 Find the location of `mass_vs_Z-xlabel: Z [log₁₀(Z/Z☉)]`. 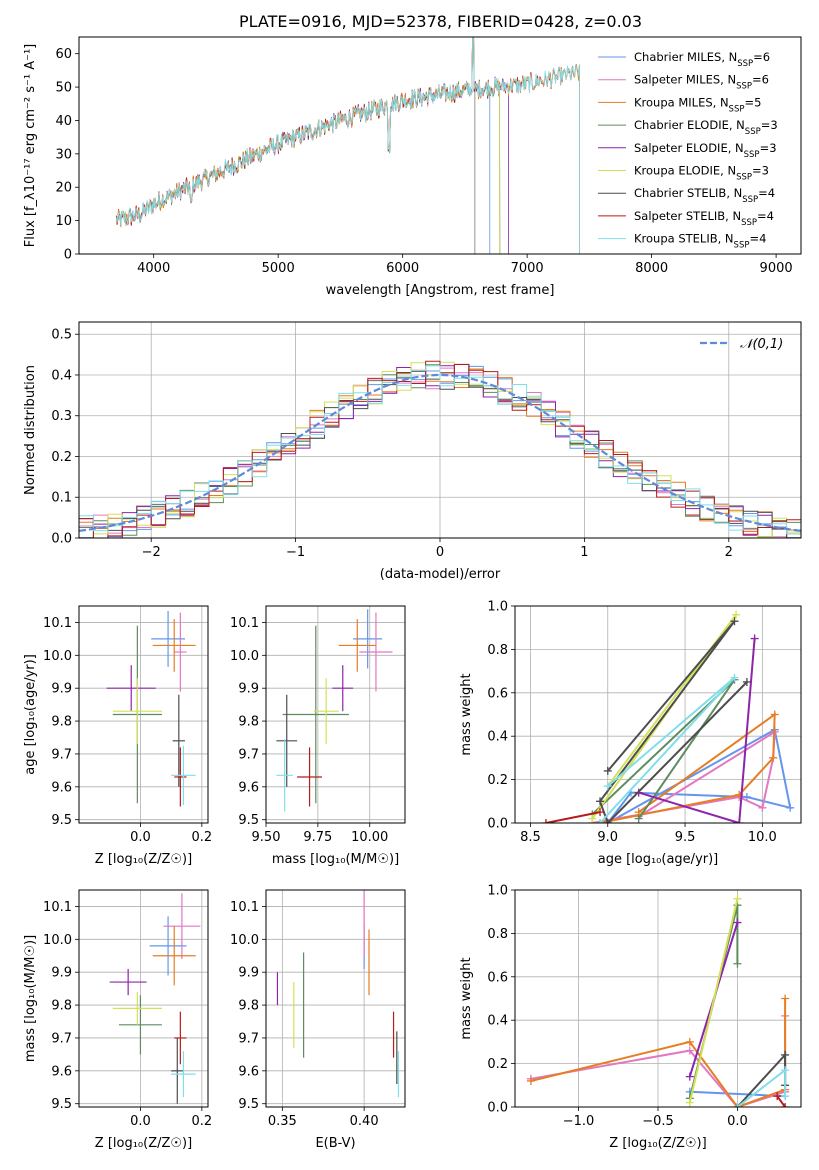

mass_vs_Z-xlabel: Z [log₁₀(Z/Z☉)] is located at coordinates (143, 1143).